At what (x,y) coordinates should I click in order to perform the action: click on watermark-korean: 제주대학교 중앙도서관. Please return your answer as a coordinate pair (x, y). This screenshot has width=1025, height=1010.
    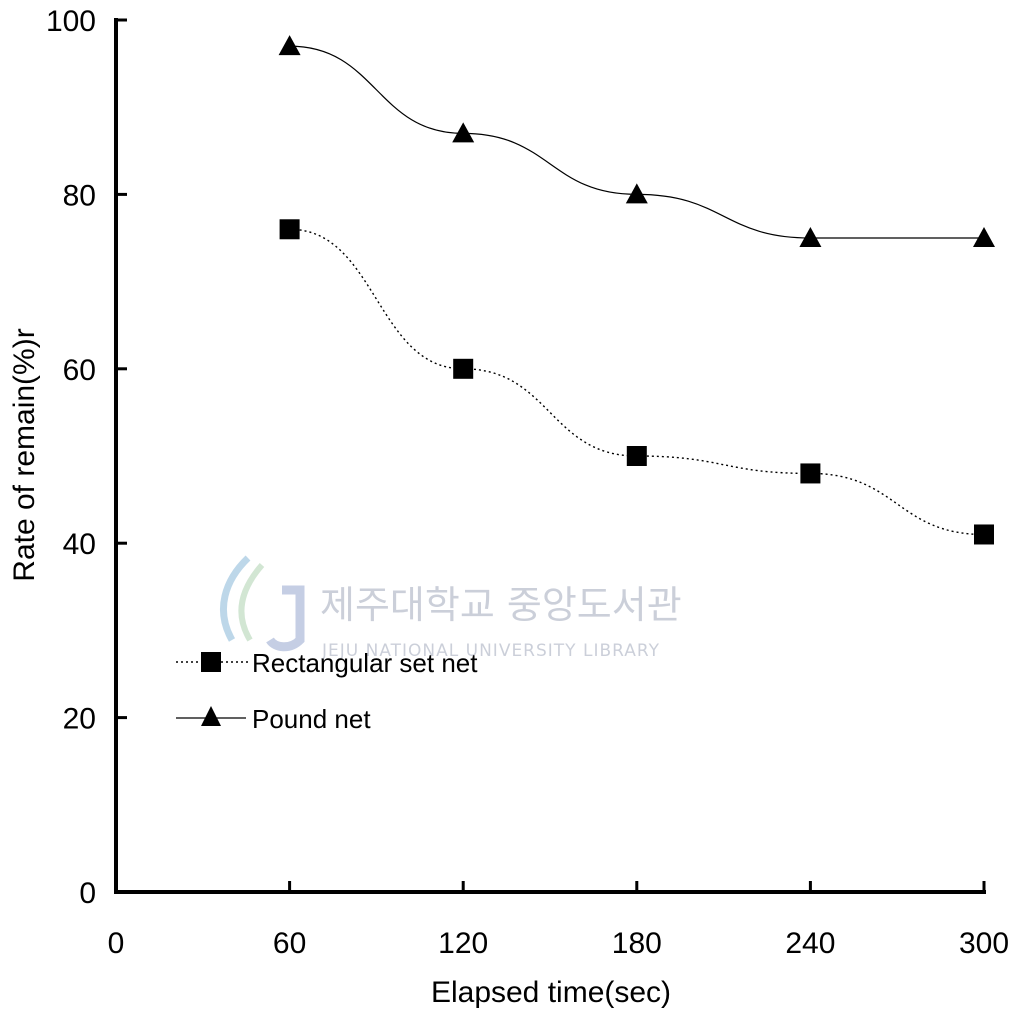
    Looking at the image, I should click on (501, 605).